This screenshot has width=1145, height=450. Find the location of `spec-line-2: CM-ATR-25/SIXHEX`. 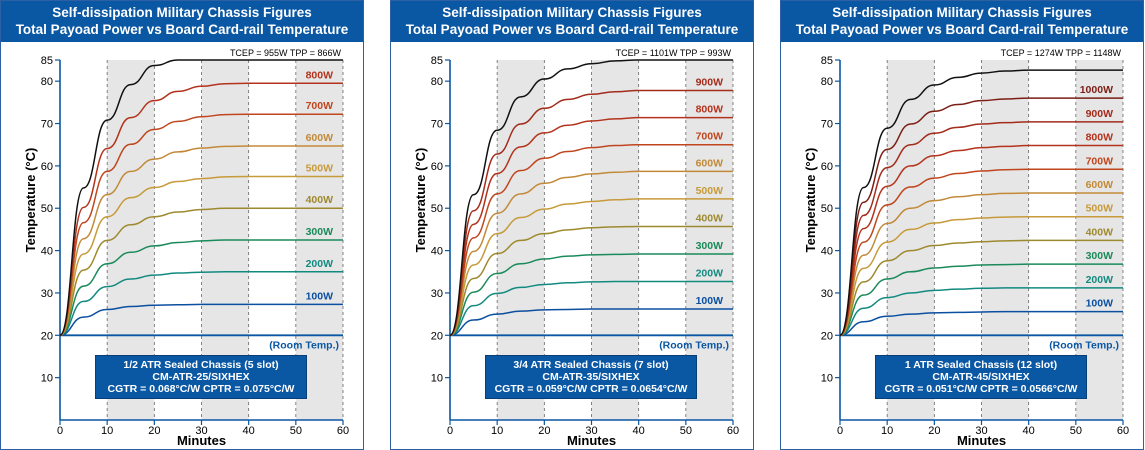

spec-line-2: CM-ATR-25/SIXHEX is located at coordinates (201, 377).